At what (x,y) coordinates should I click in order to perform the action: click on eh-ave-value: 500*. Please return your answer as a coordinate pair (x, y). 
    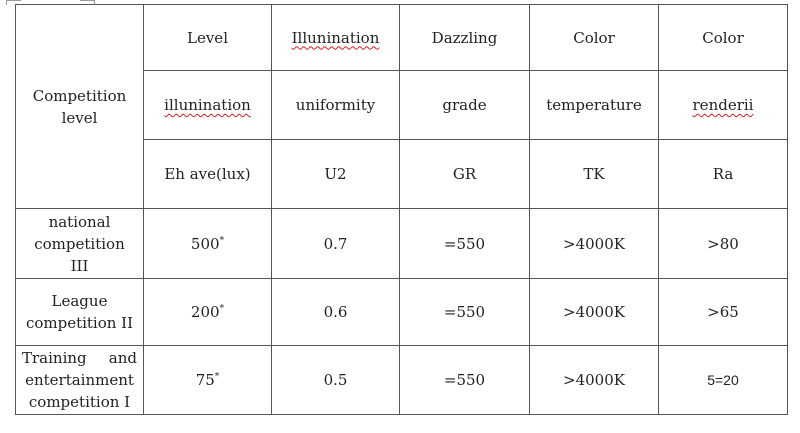
    Looking at the image, I should click on (207, 243).